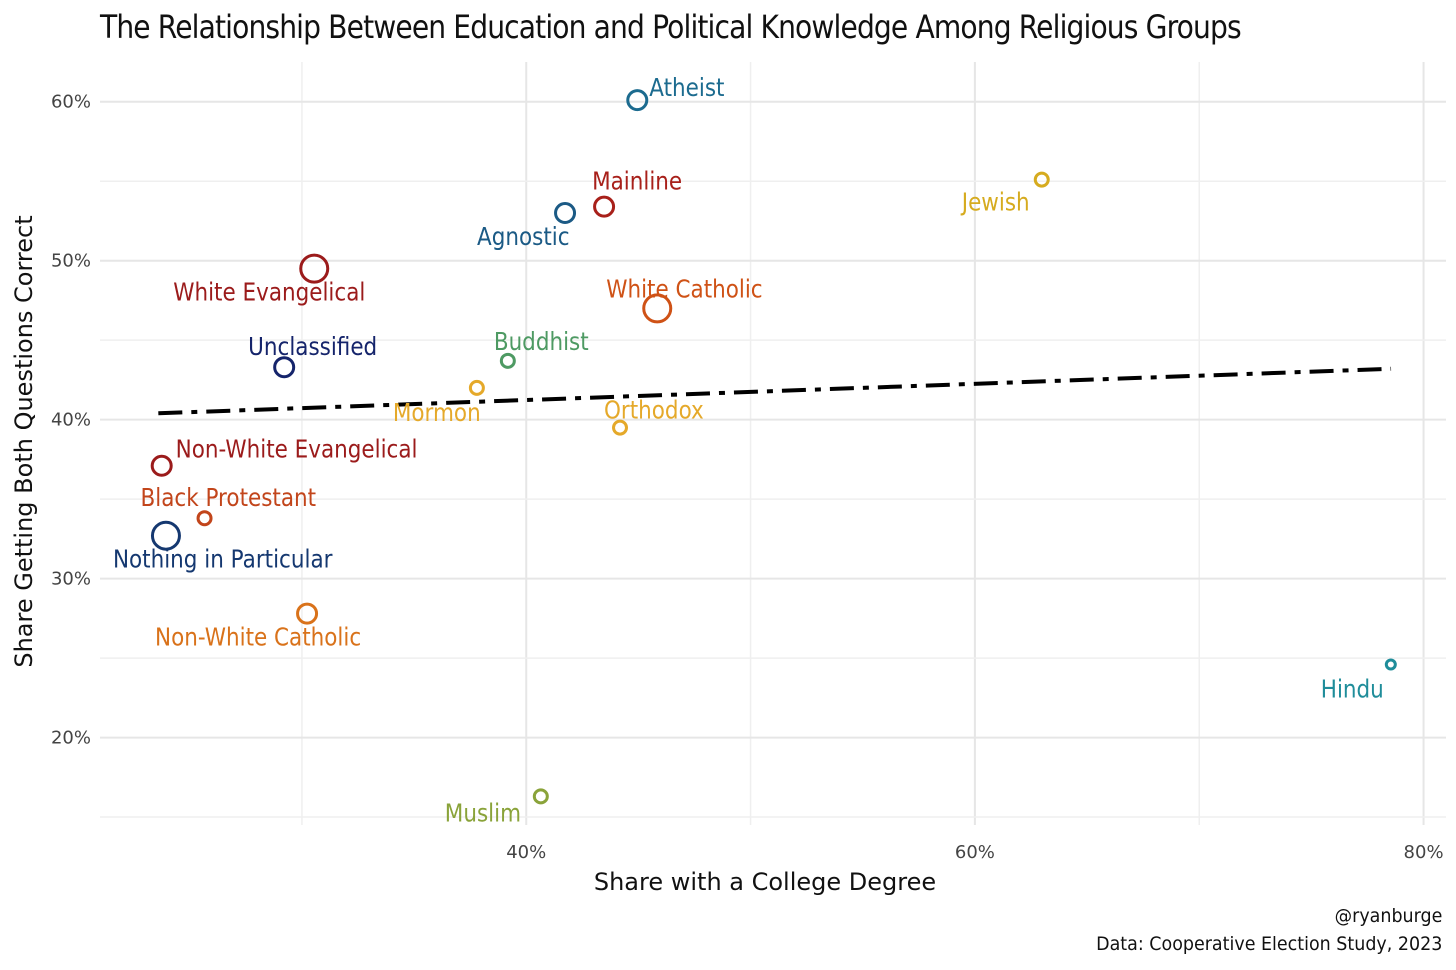 This screenshot has height=970, width=1456. What do you see at coordinates (483, 813) in the screenshot?
I see `point-label: Muslim` at bounding box center [483, 813].